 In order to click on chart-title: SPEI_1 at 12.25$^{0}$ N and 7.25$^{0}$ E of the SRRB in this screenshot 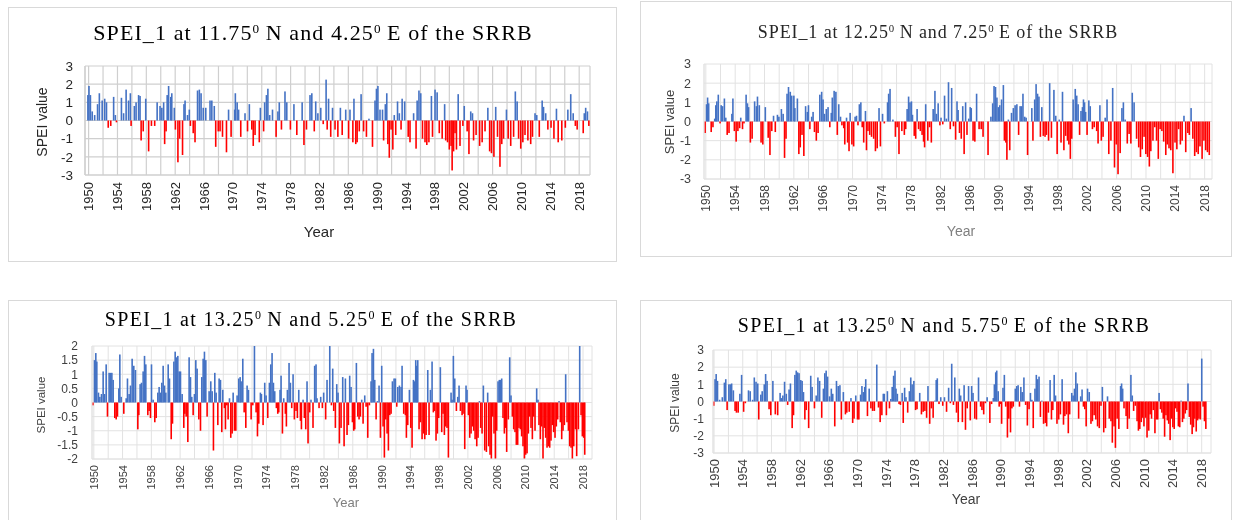, I will do `click(938, 32)`.